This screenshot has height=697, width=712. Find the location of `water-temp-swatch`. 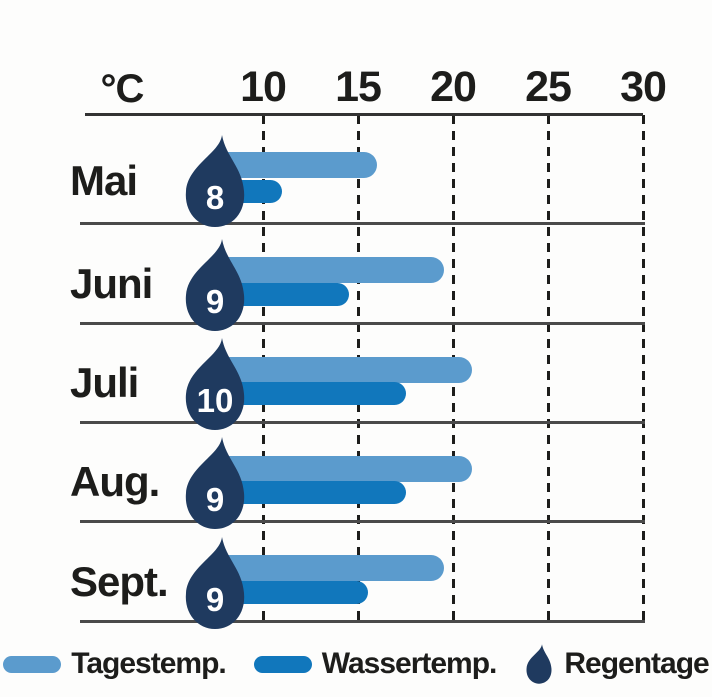

water-temp-swatch is located at coordinates (282, 664).